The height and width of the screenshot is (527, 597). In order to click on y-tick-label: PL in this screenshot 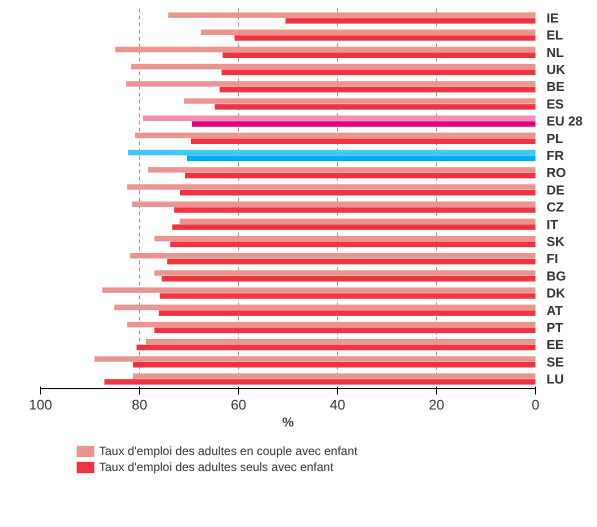, I will do `click(555, 138)`.